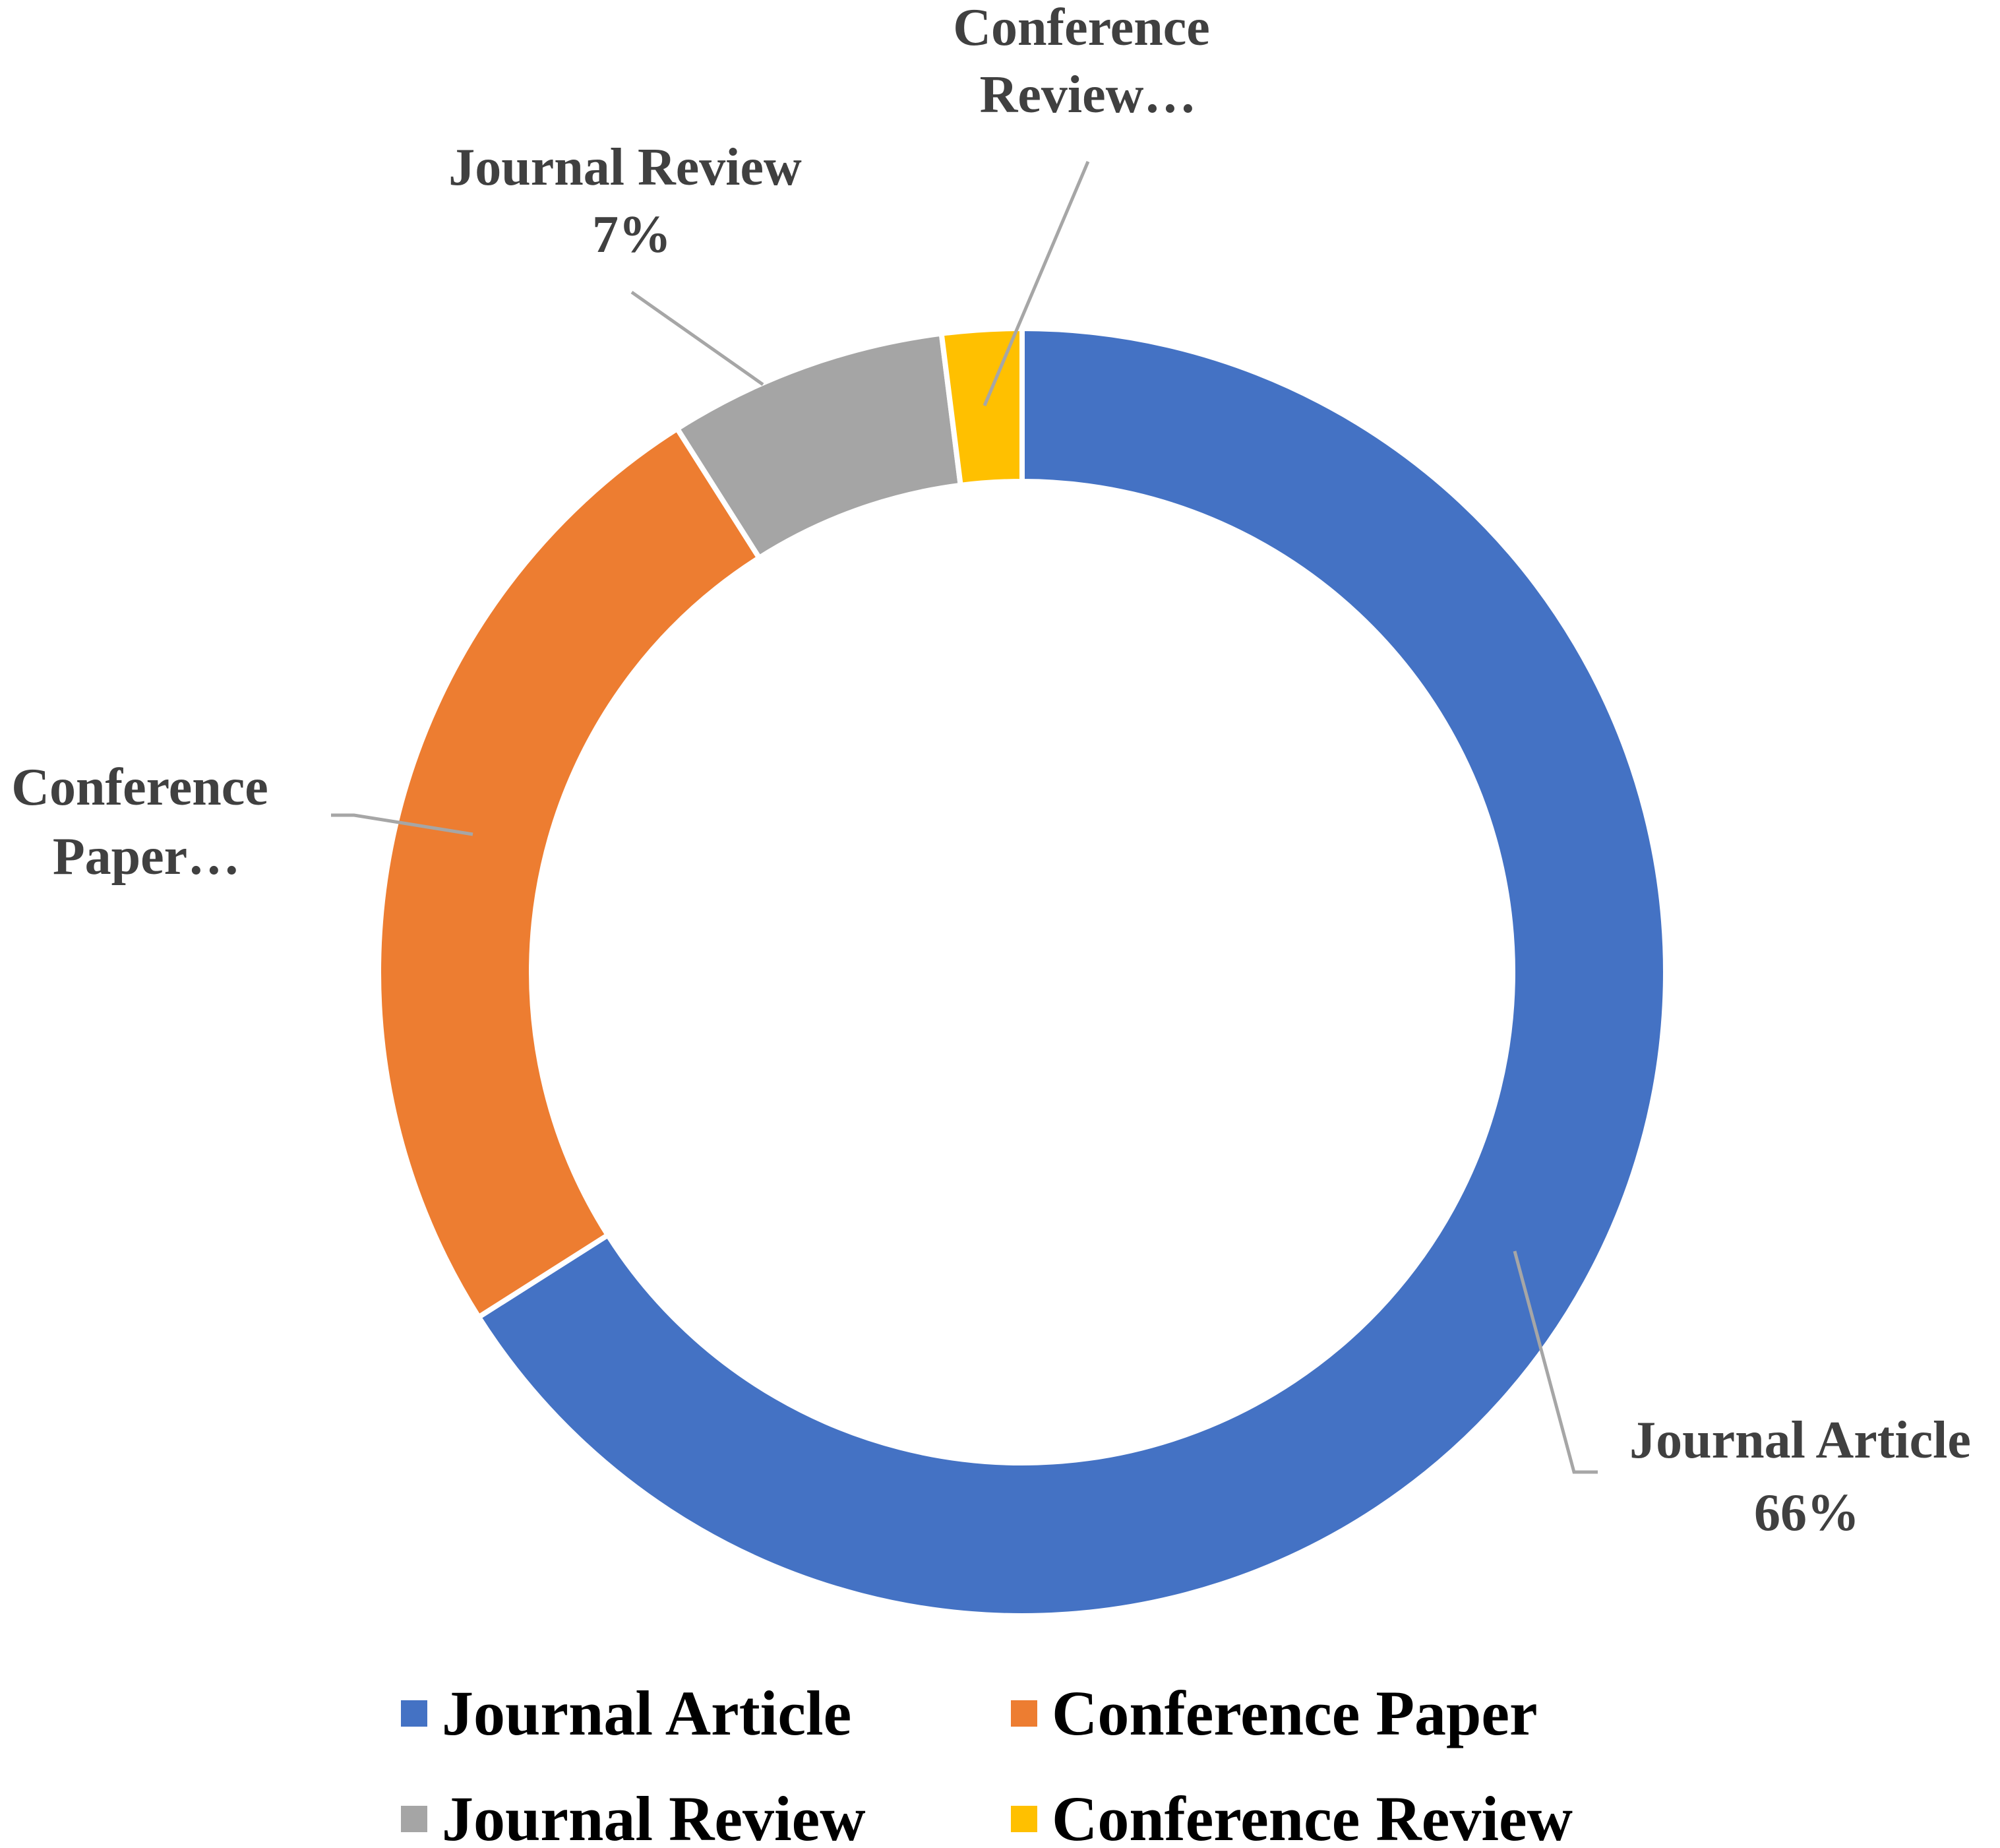 The height and width of the screenshot is (1848, 2000). I want to click on data-label-journal-review: Journal Review 7%, so click(631, 201).